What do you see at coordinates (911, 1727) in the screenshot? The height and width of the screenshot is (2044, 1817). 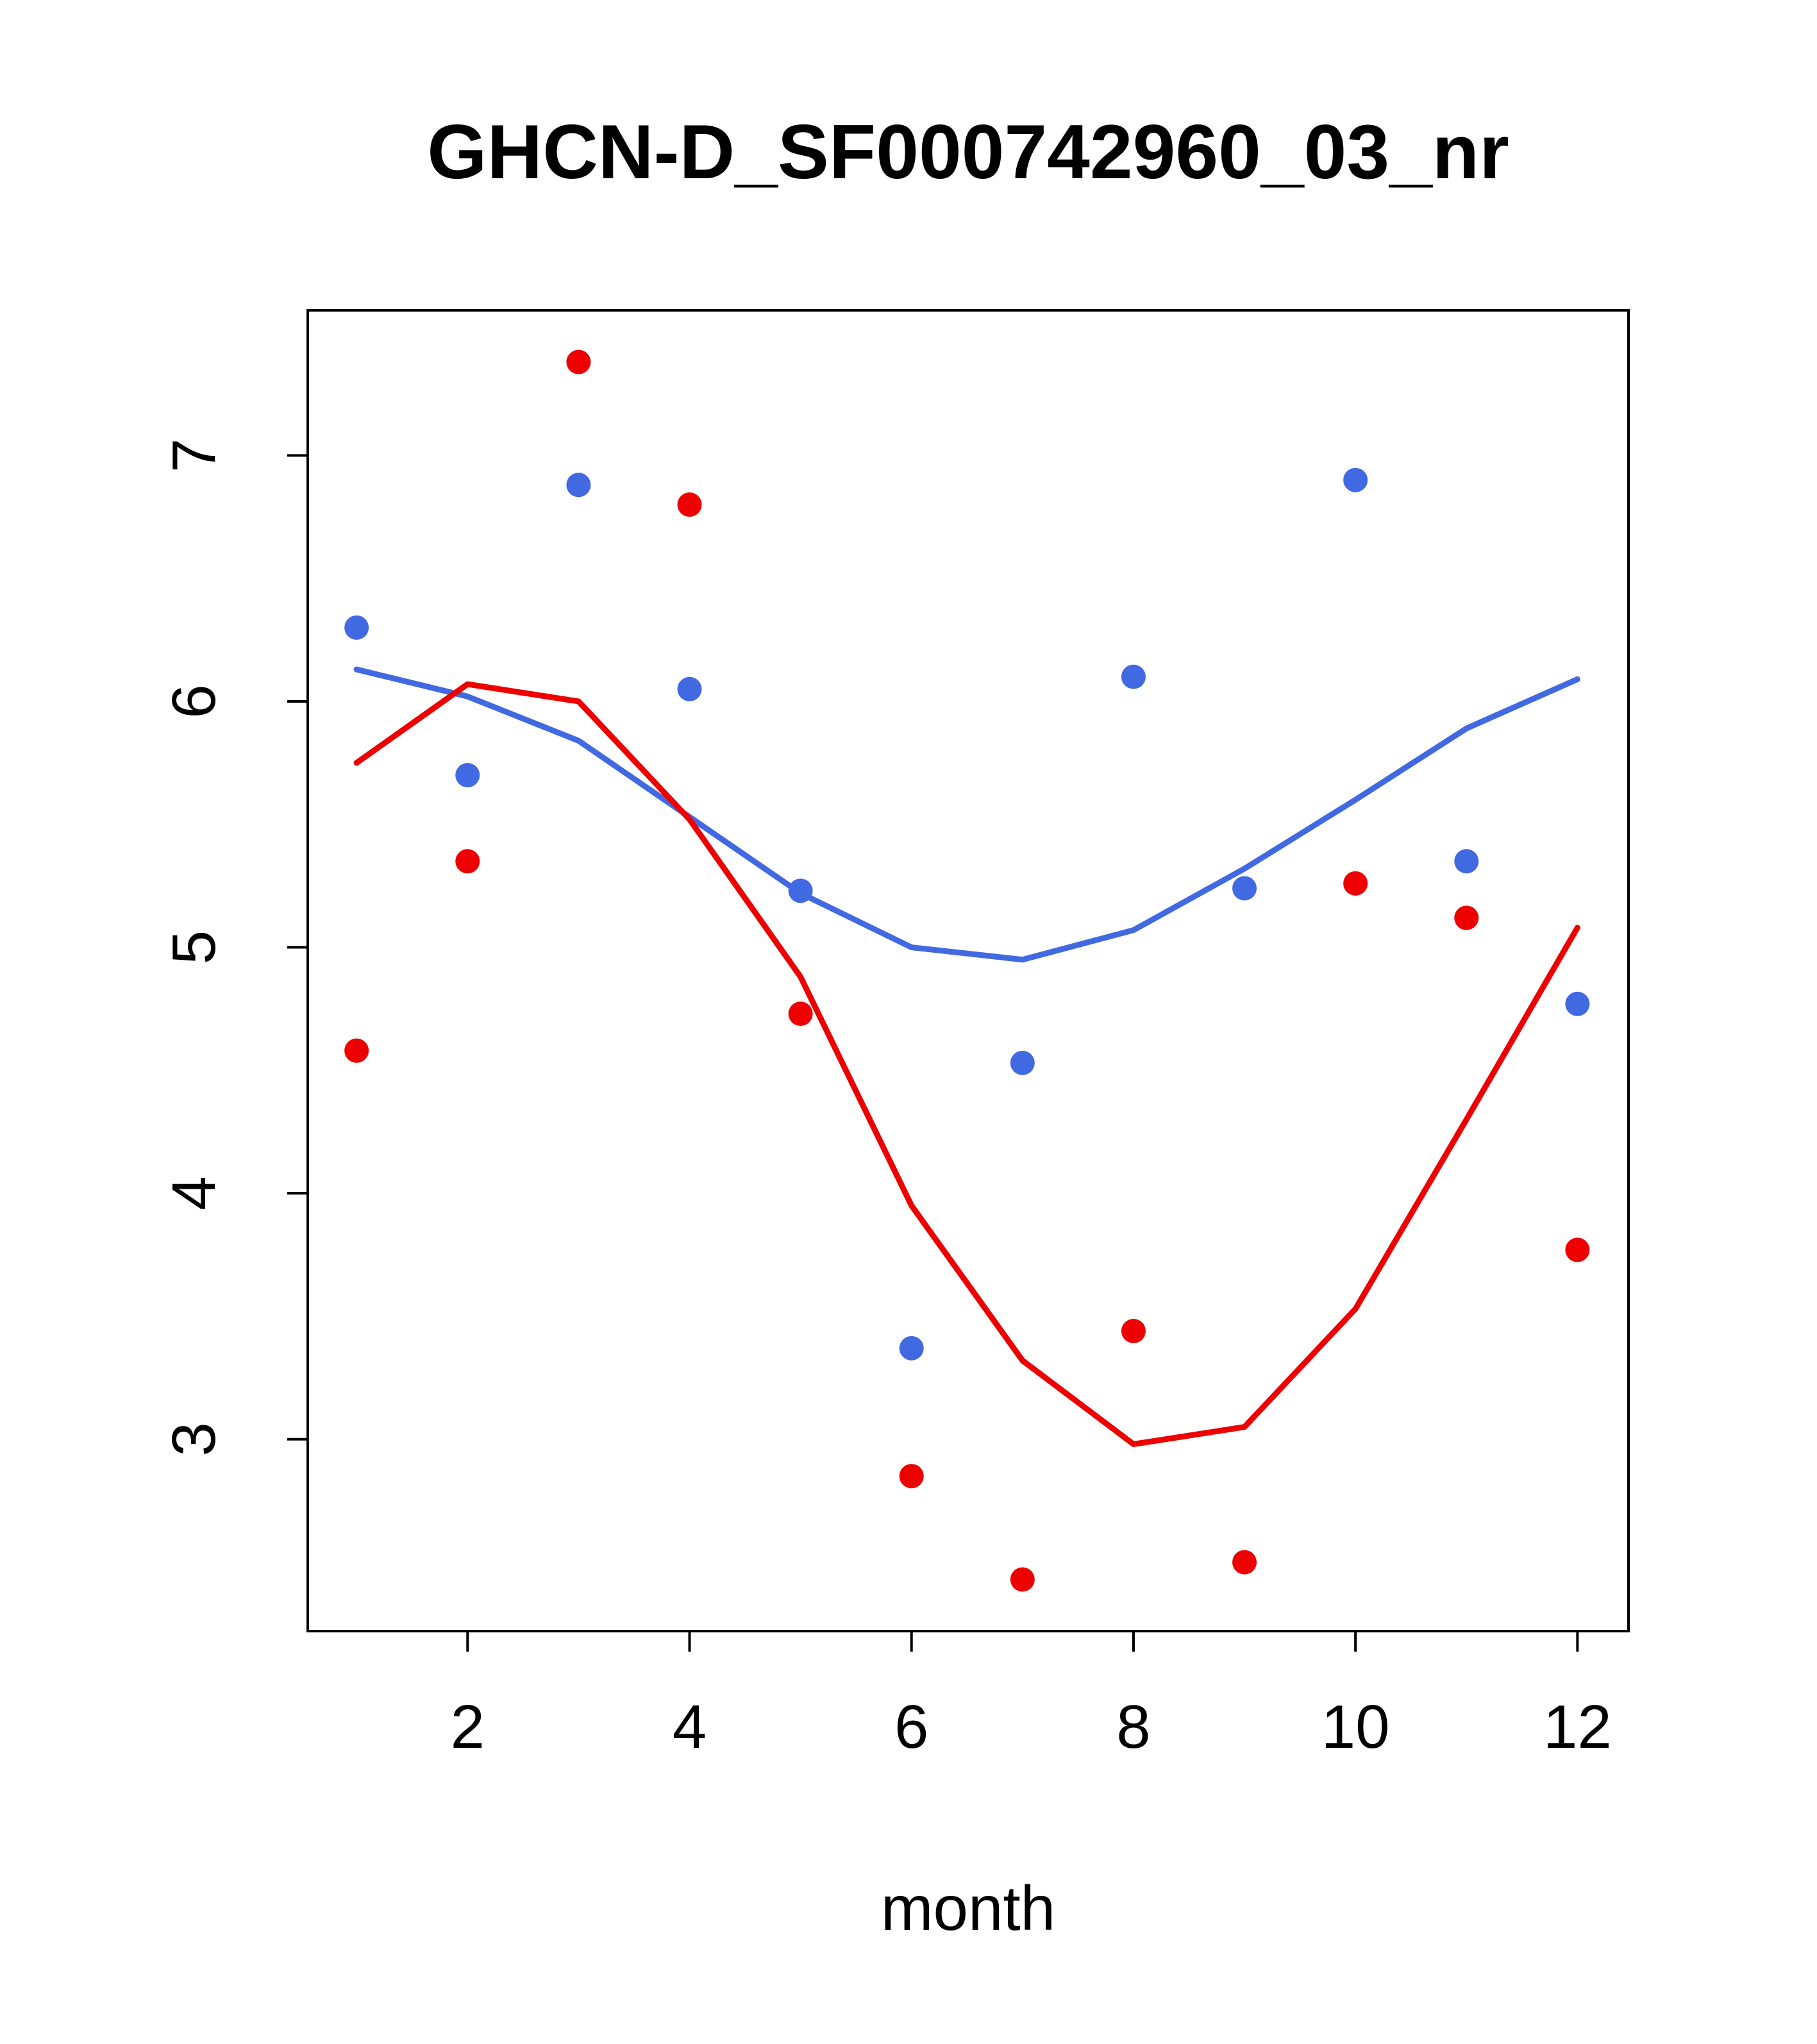 I see `x-tick-label: 6` at bounding box center [911, 1727].